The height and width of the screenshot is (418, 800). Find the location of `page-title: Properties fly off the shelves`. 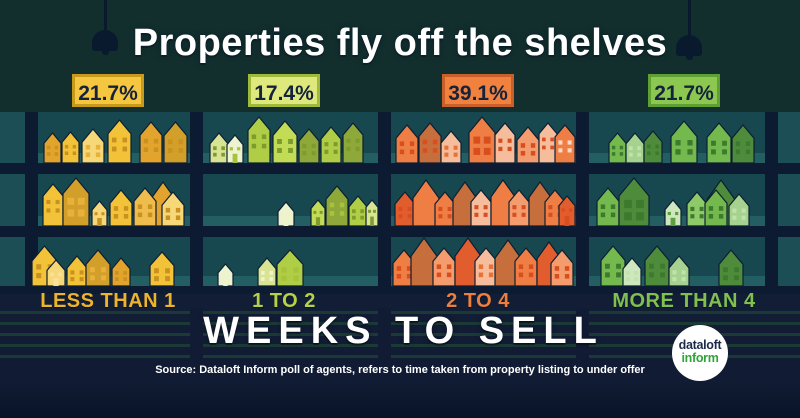

page-title: Properties fly off the shelves is located at coordinates (400, 43).